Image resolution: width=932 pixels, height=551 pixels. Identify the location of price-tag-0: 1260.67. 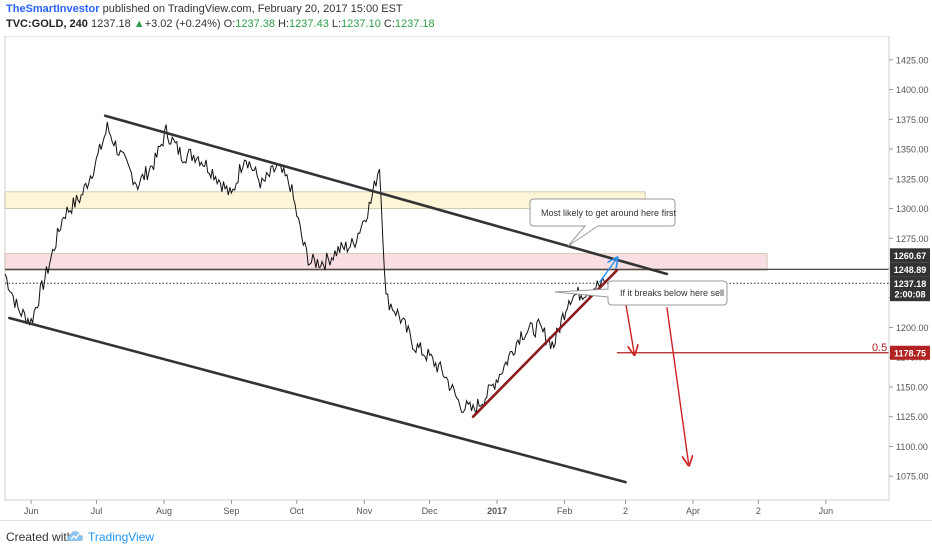
(910, 255).